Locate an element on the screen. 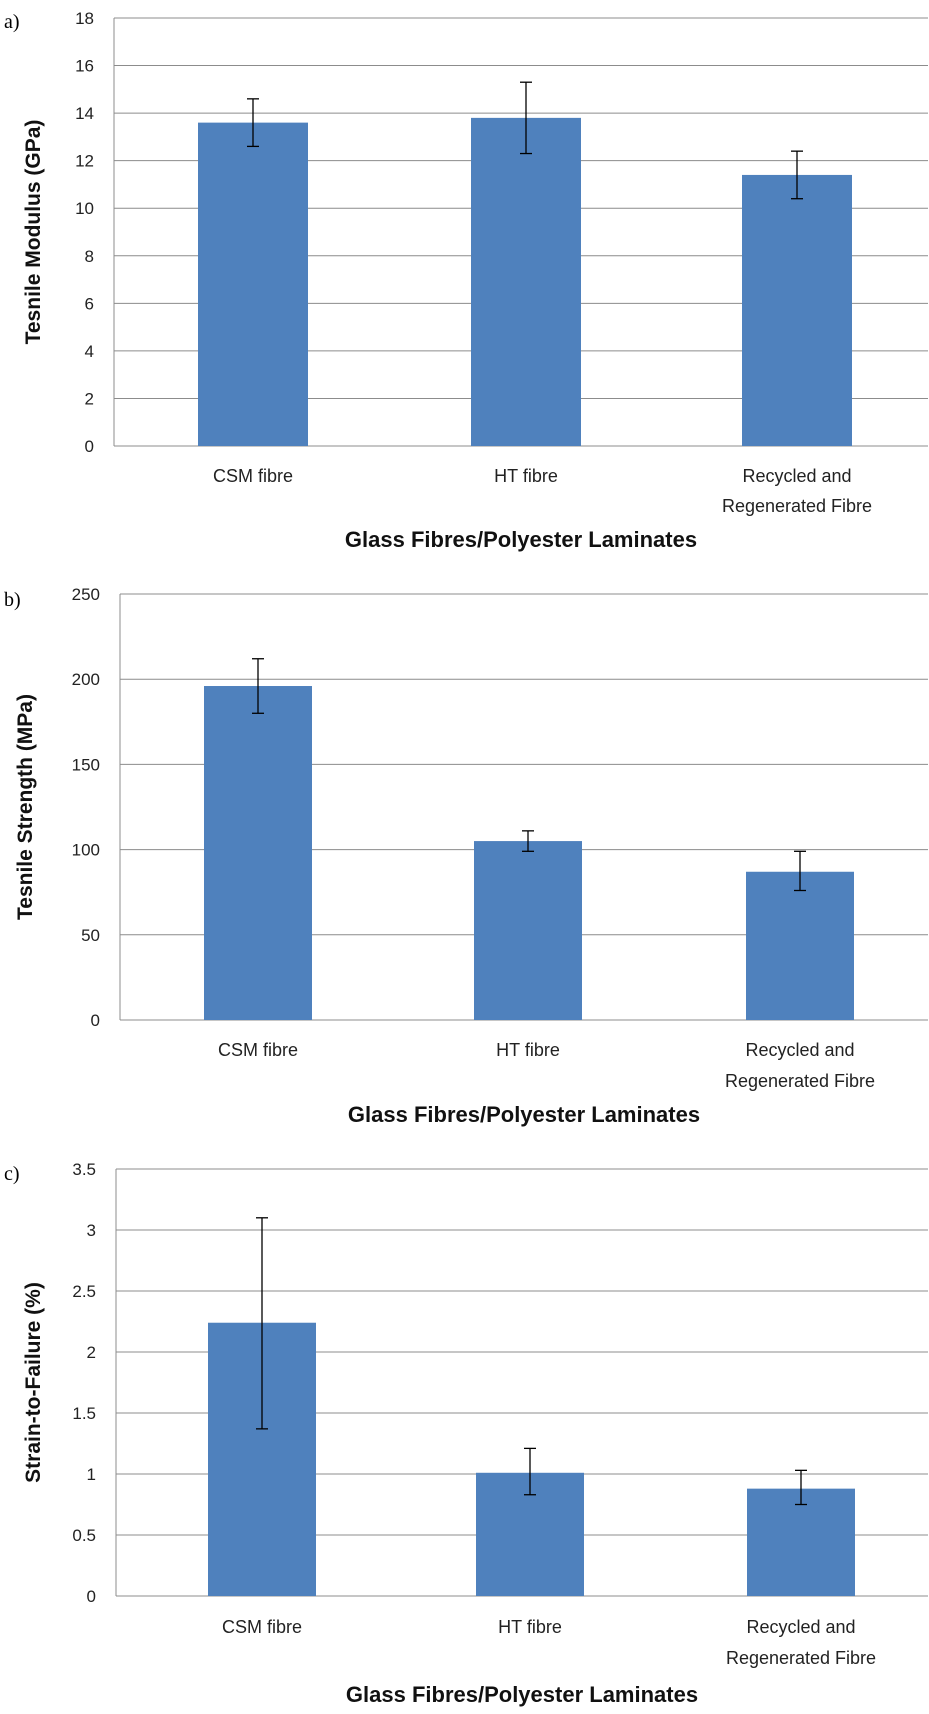 The height and width of the screenshot is (1714, 929). y-tick-label: 12 is located at coordinates (84, 161).